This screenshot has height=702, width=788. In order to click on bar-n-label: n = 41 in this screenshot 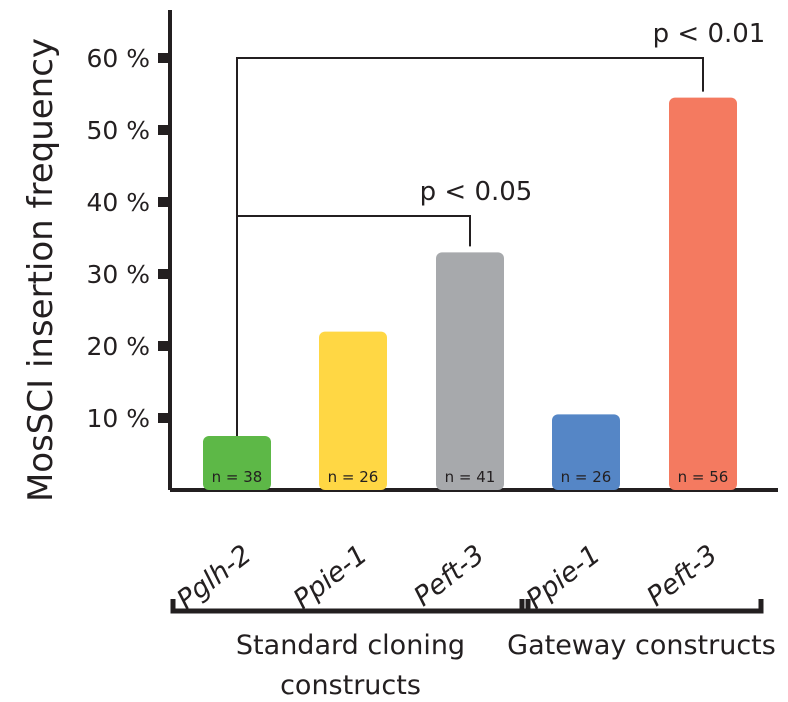, I will do `click(470, 477)`.